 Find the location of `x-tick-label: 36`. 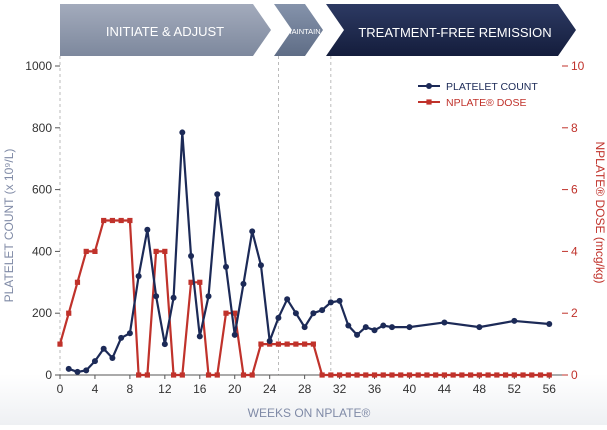

x-tick-label: 36 is located at coordinates (375, 389).